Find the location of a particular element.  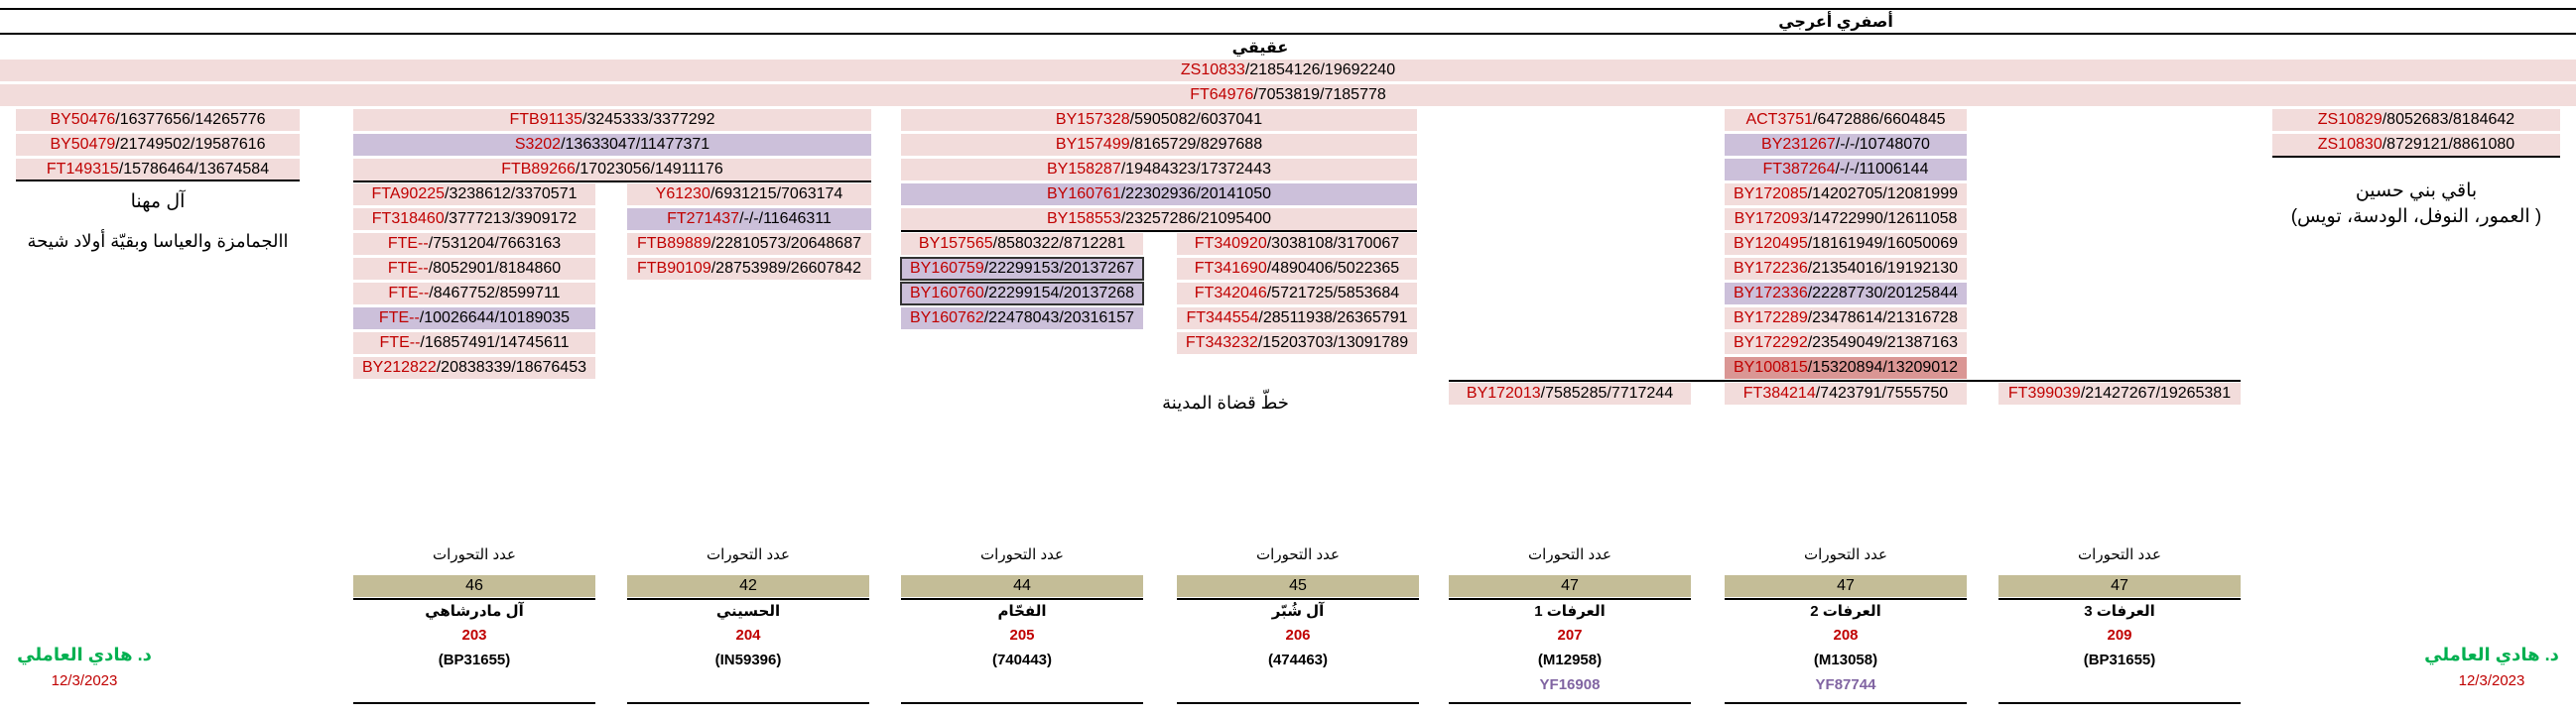

kit-number: (740443) is located at coordinates (1022, 660).